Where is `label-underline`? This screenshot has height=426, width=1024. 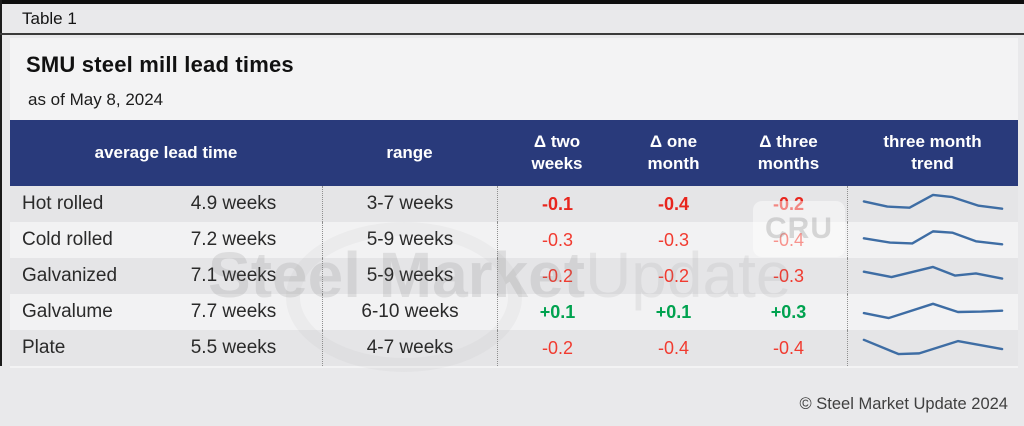
label-underline is located at coordinates (512, 34).